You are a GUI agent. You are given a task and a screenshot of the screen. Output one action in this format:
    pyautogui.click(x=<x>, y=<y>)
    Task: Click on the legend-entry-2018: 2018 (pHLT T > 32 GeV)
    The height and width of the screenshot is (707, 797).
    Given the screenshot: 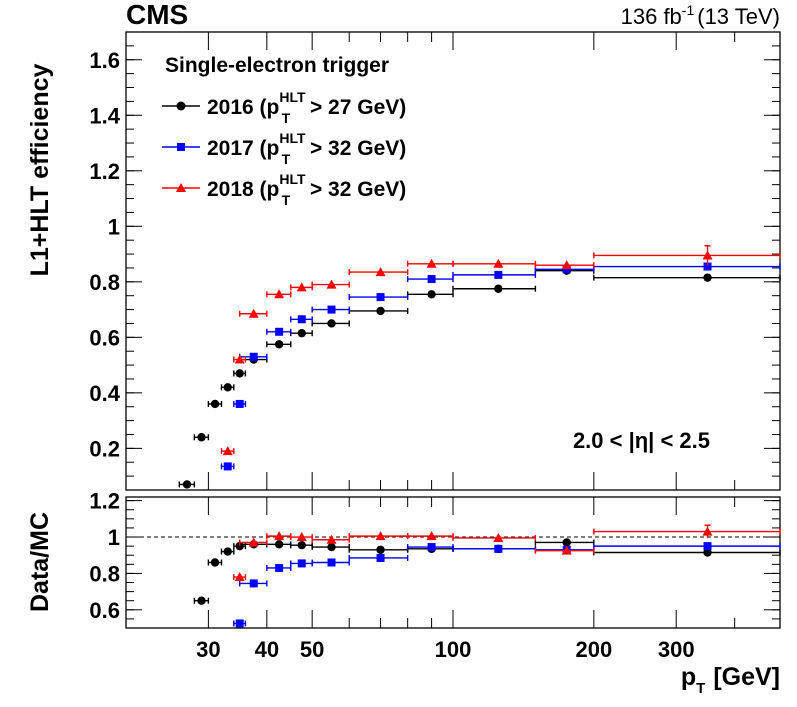 What is the action you would take?
    pyautogui.click(x=284, y=189)
    